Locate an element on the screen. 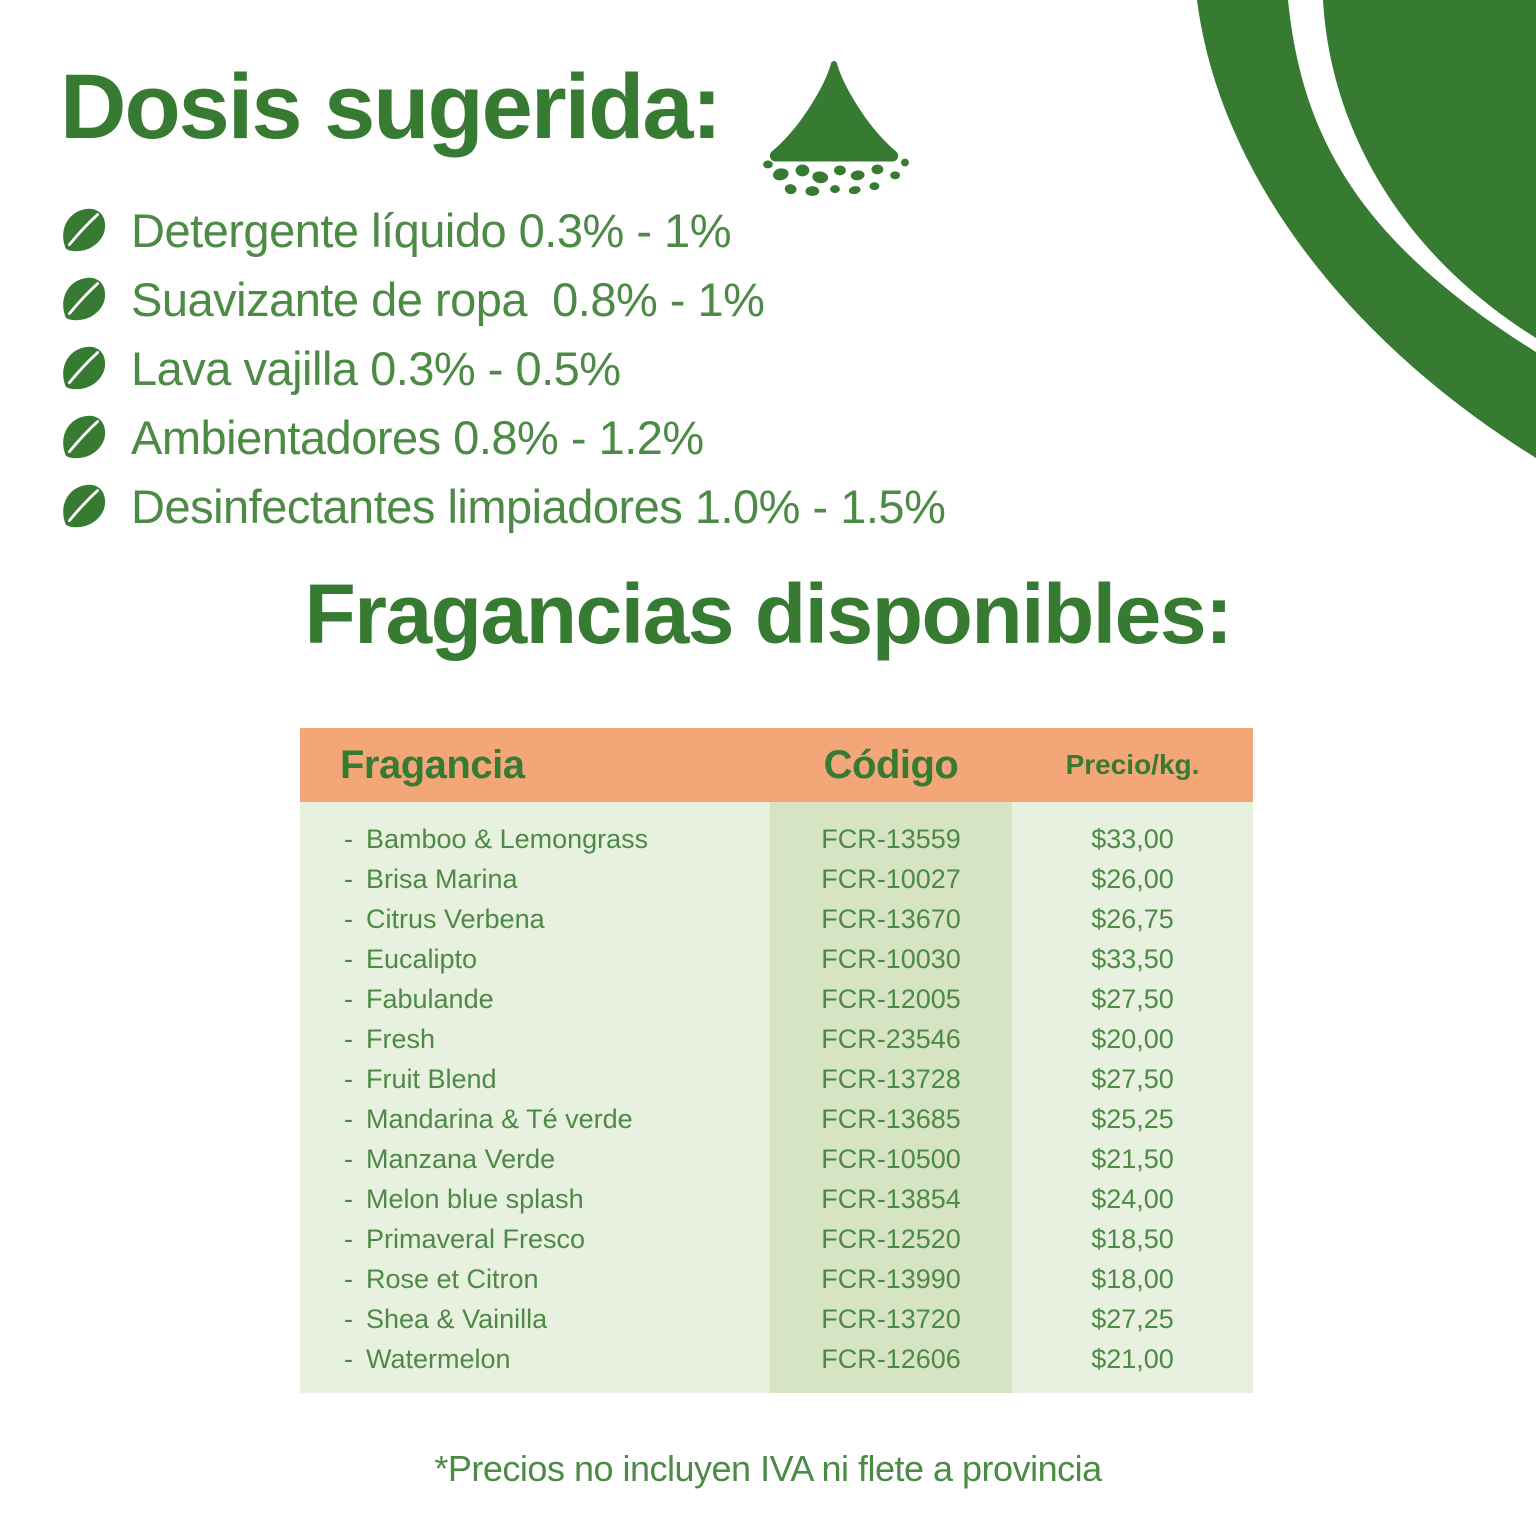 This screenshot has height=1536, width=1536. fragrance-name: Citrus Verbena is located at coordinates (455, 918).